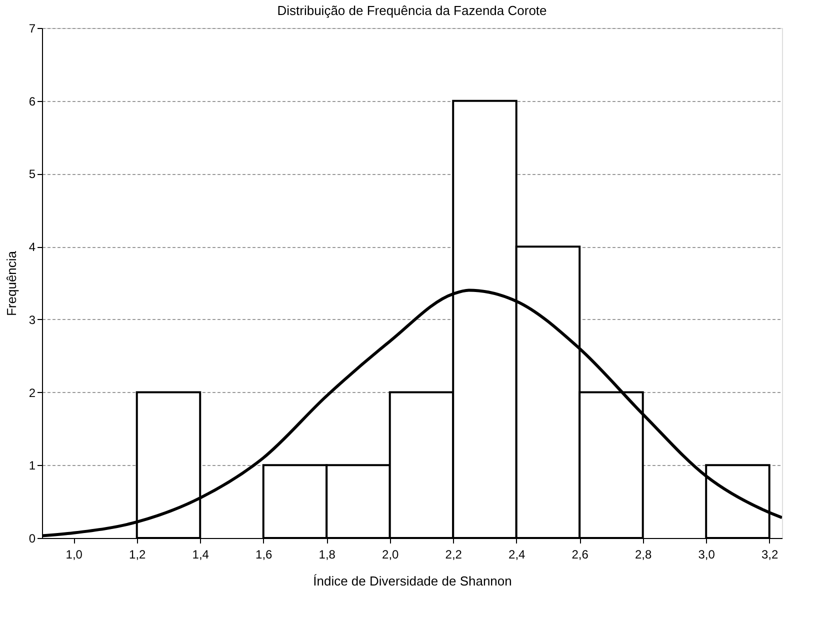 The width and height of the screenshot is (831, 621). What do you see at coordinates (643, 555) in the screenshot?
I see `x-tick-label: 2,8` at bounding box center [643, 555].